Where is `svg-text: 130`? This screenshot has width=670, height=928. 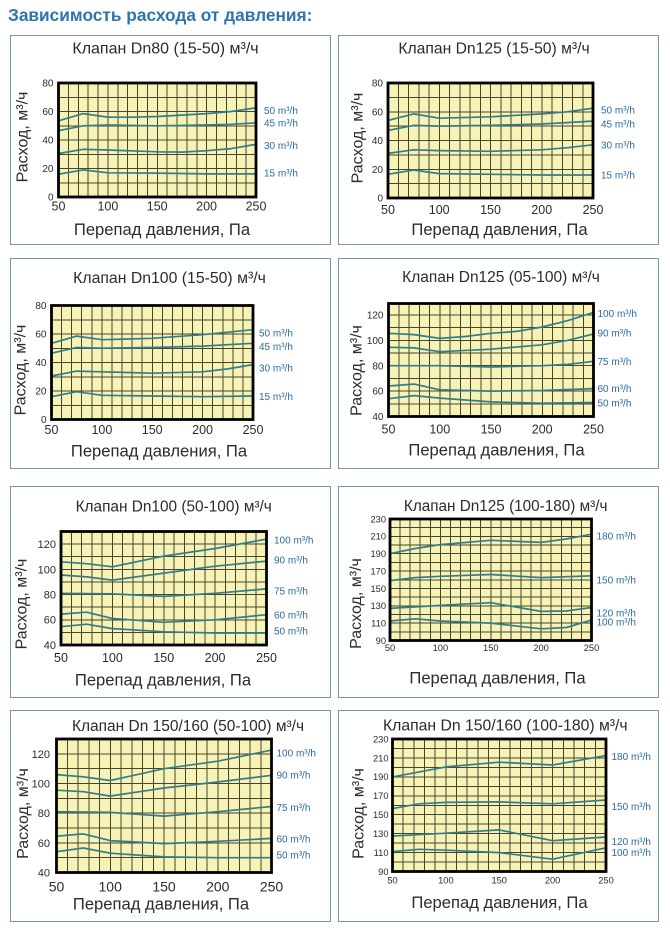 svg-text: 130 is located at coordinates (381, 834).